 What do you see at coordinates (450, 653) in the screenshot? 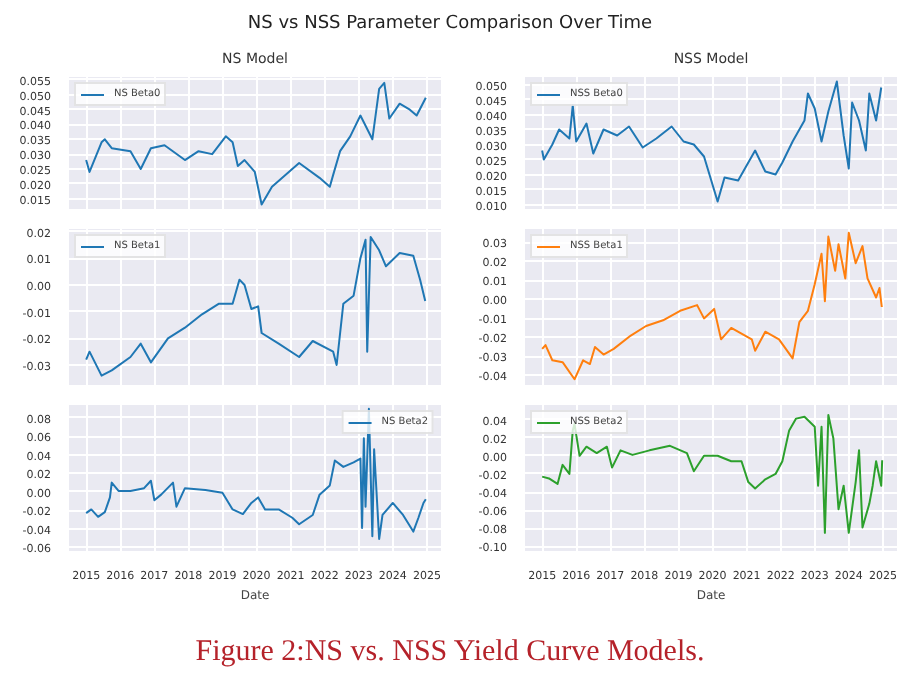
I see `caption: Figure 2:NS vs. NSS Yield Curve Models.` at bounding box center [450, 653].